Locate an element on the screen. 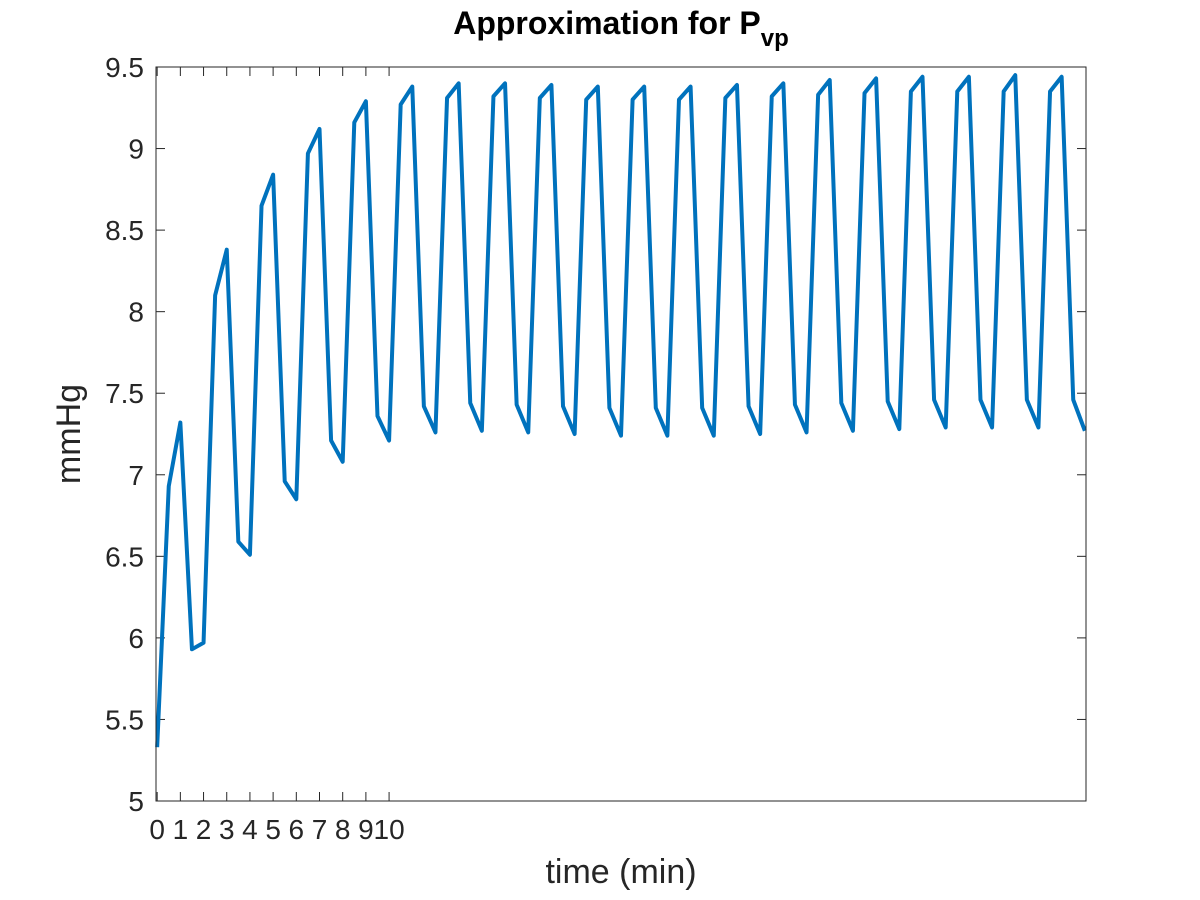  x-tick-label: 9 is located at coordinates (366, 829).